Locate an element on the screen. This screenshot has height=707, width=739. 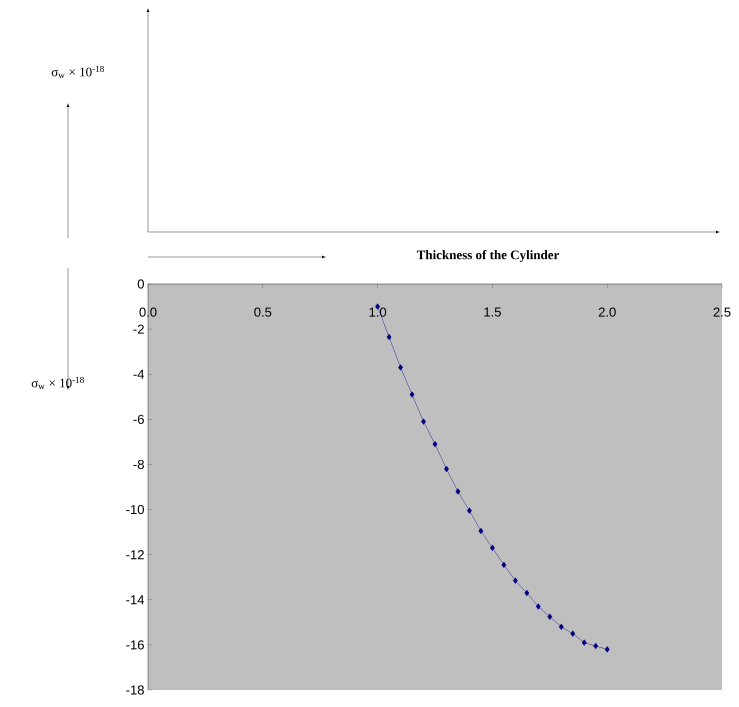
y-tick-label: -14 is located at coordinates (135, 599).